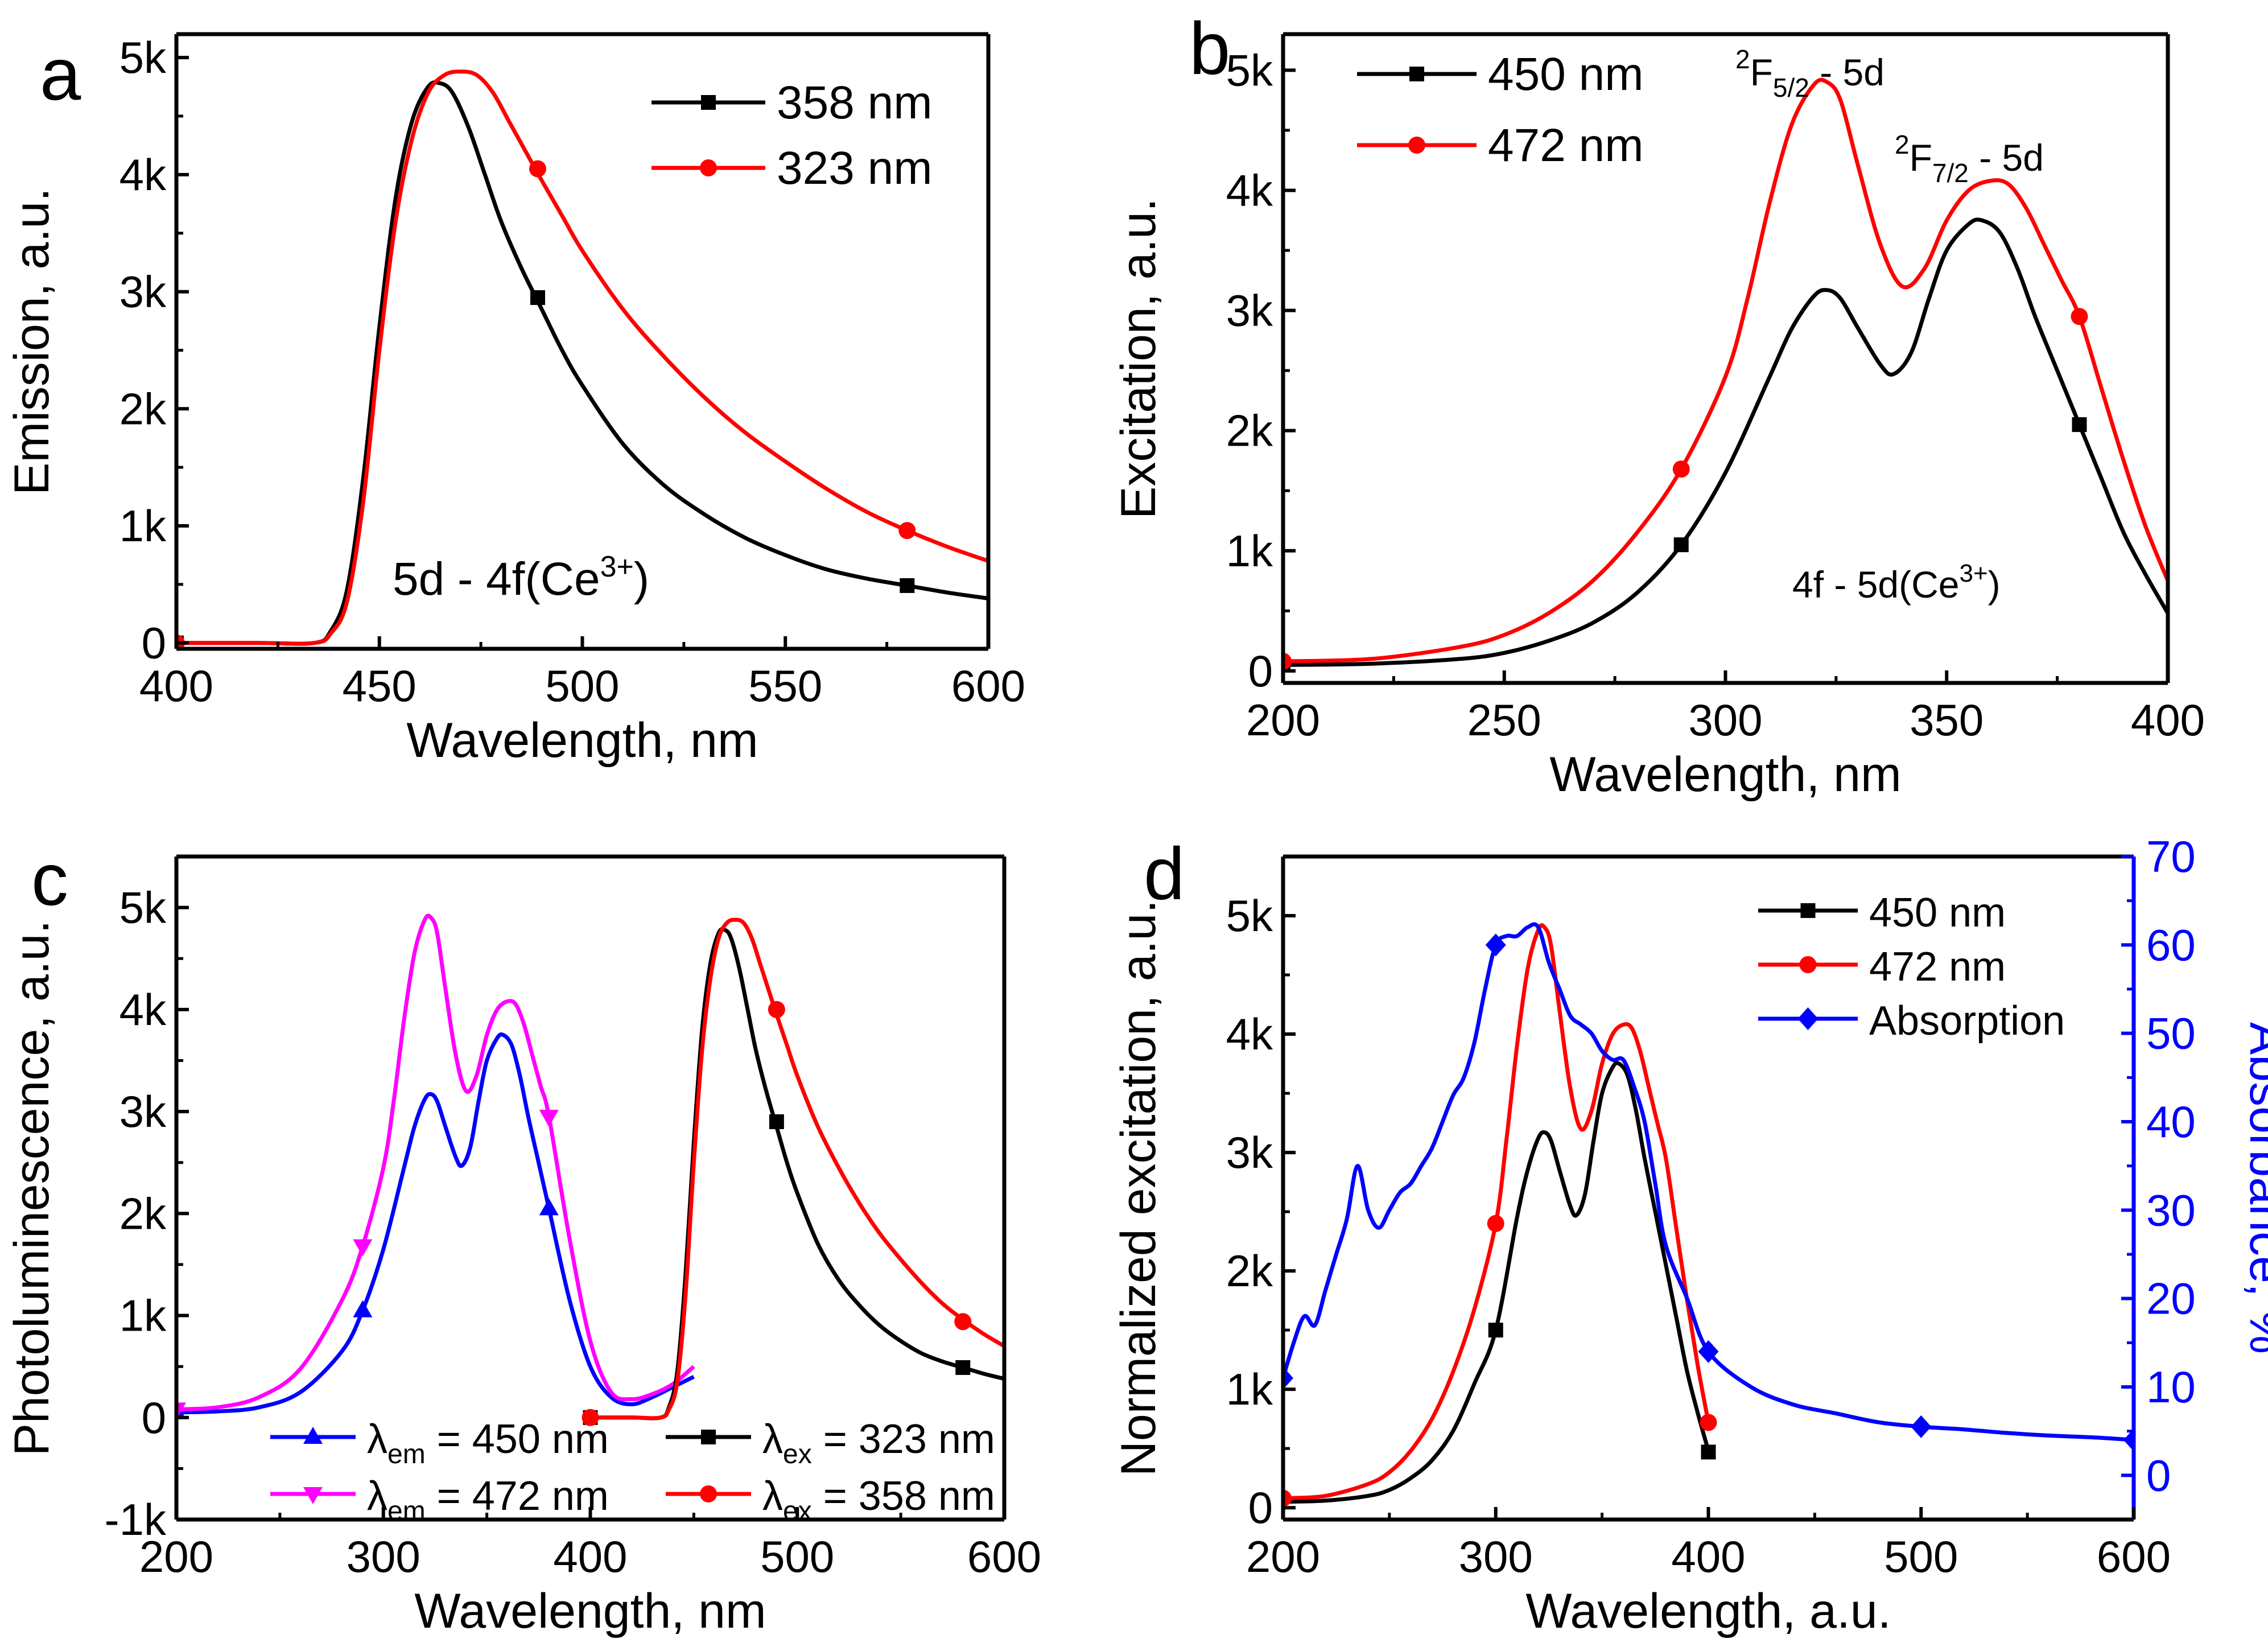 This screenshot has height=1651, width=2268. Describe the element at coordinates (1504, 720) in the screenshot. I see `x-tick-label-b-1: 250` at that location.